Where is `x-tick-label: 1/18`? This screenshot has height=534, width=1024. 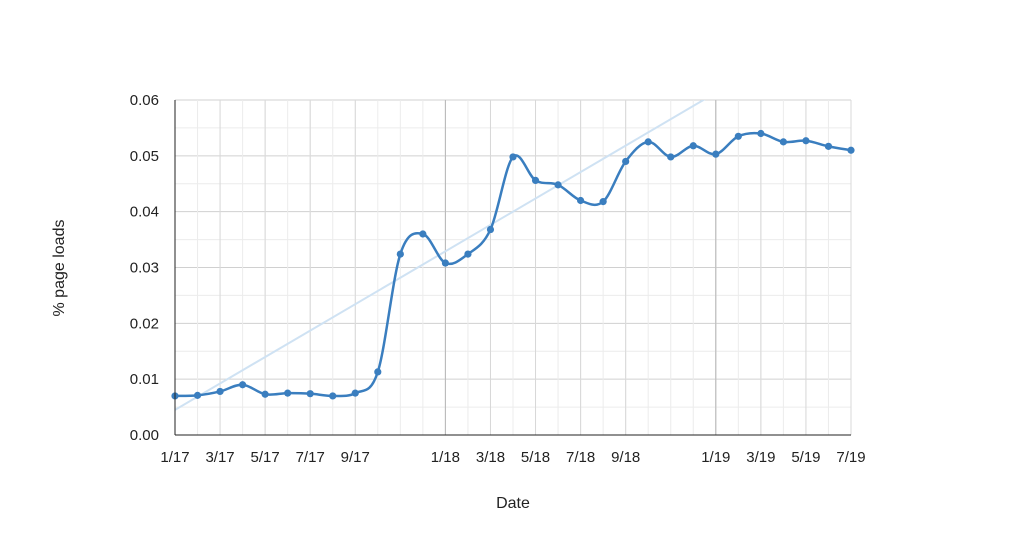 x-tick-label: 1/18 is located at coordinates (445, 457).